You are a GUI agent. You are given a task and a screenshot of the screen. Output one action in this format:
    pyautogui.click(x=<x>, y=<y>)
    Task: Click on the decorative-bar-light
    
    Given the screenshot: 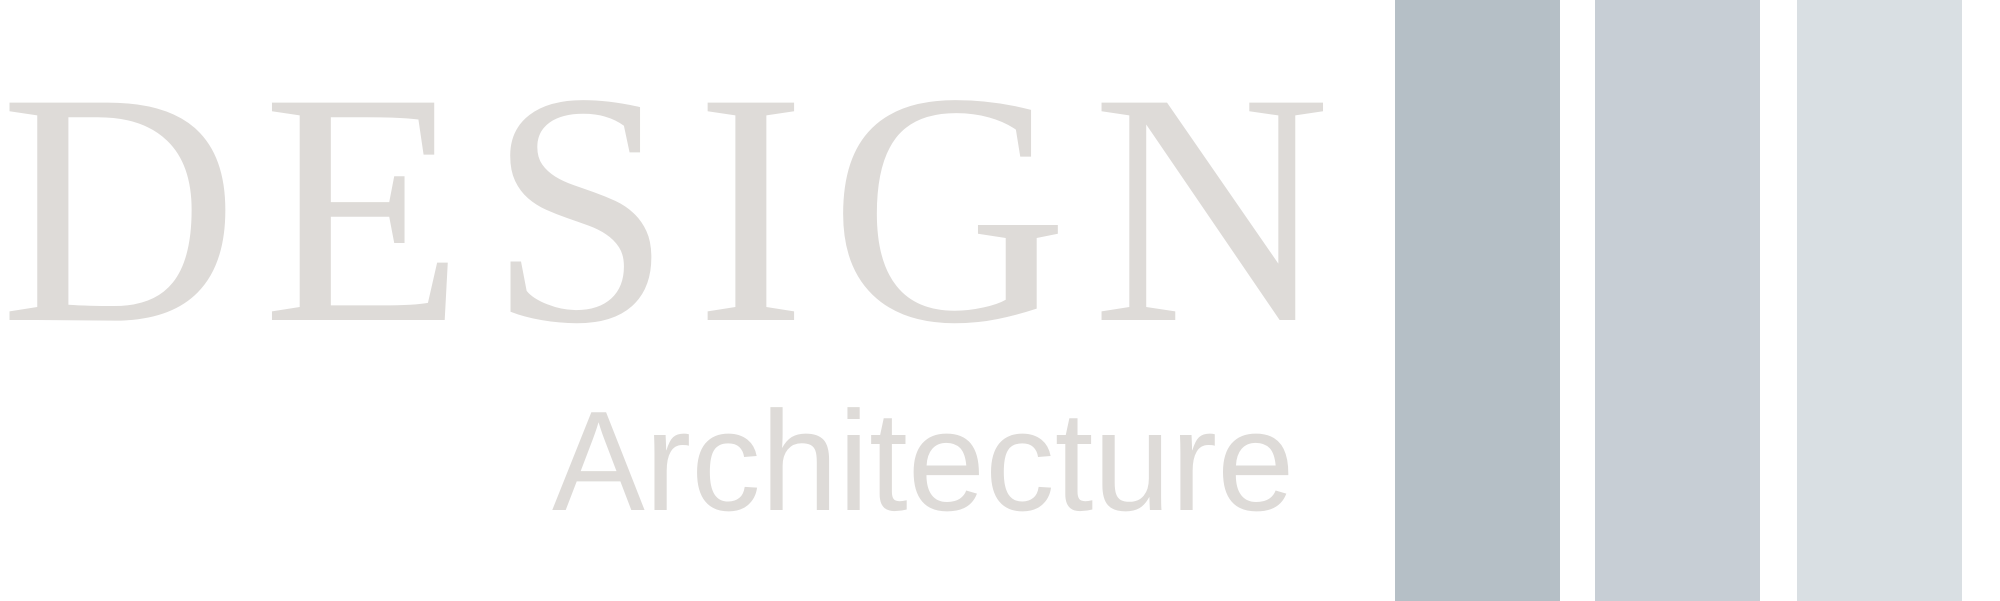 What is the action you would take?
    pyautogui.click(x=1879, y=300)
    